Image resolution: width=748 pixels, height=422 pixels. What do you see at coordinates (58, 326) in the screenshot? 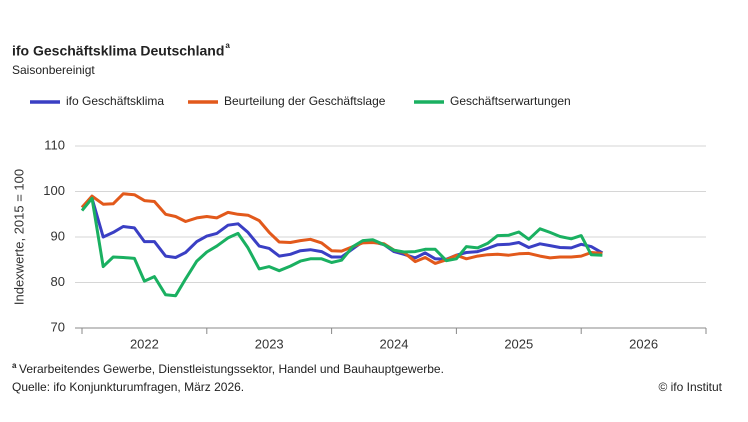
I see `y-tick-label: 70` at bounding box center [58, 326].